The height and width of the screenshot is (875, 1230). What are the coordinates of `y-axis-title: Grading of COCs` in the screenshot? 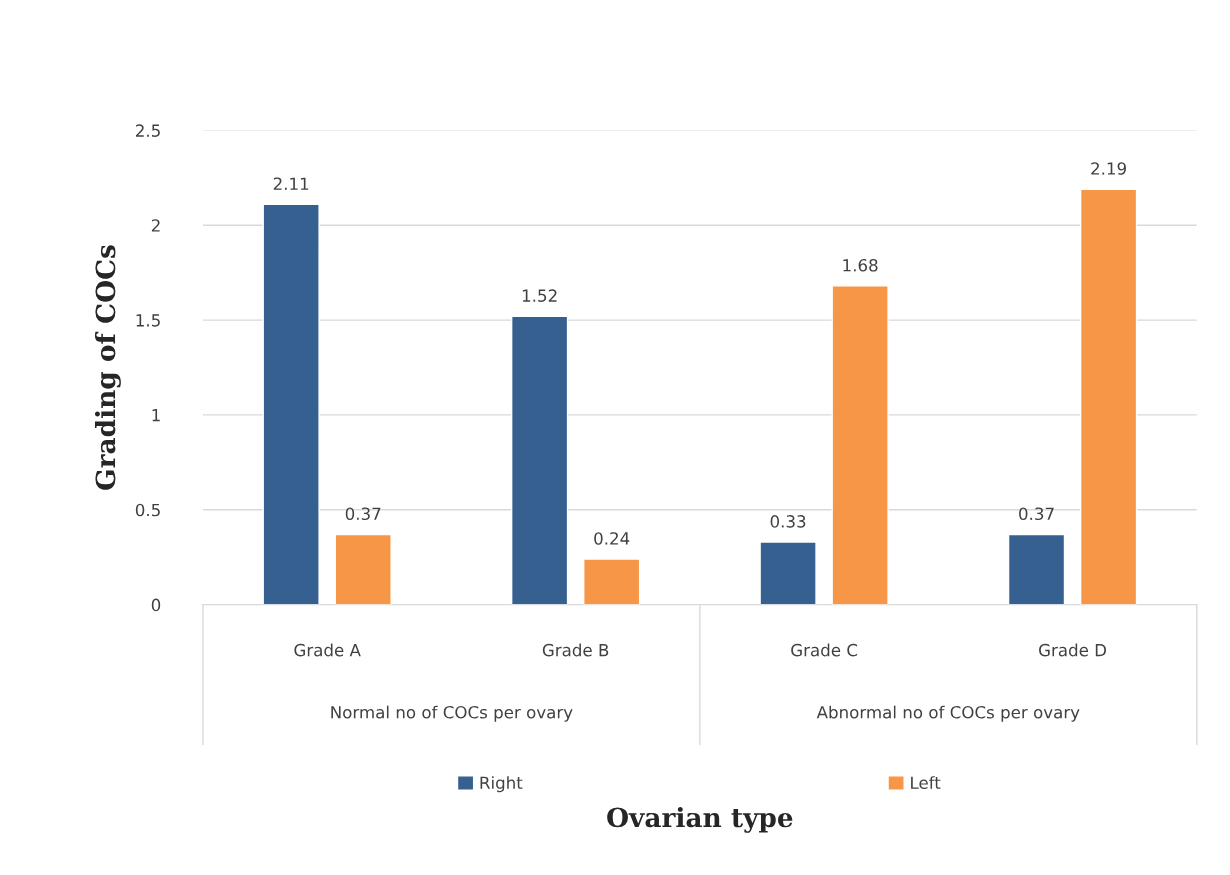 It's located at (107, 367).